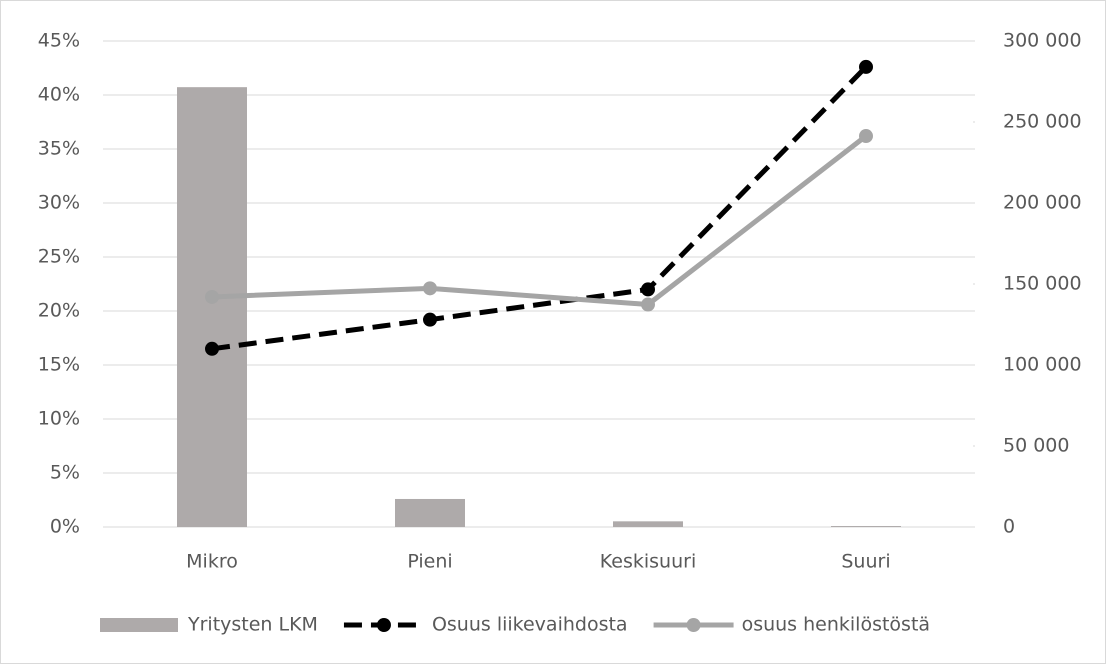  I want to click on y2-tick-label: 50 000, so click(1036, 446).